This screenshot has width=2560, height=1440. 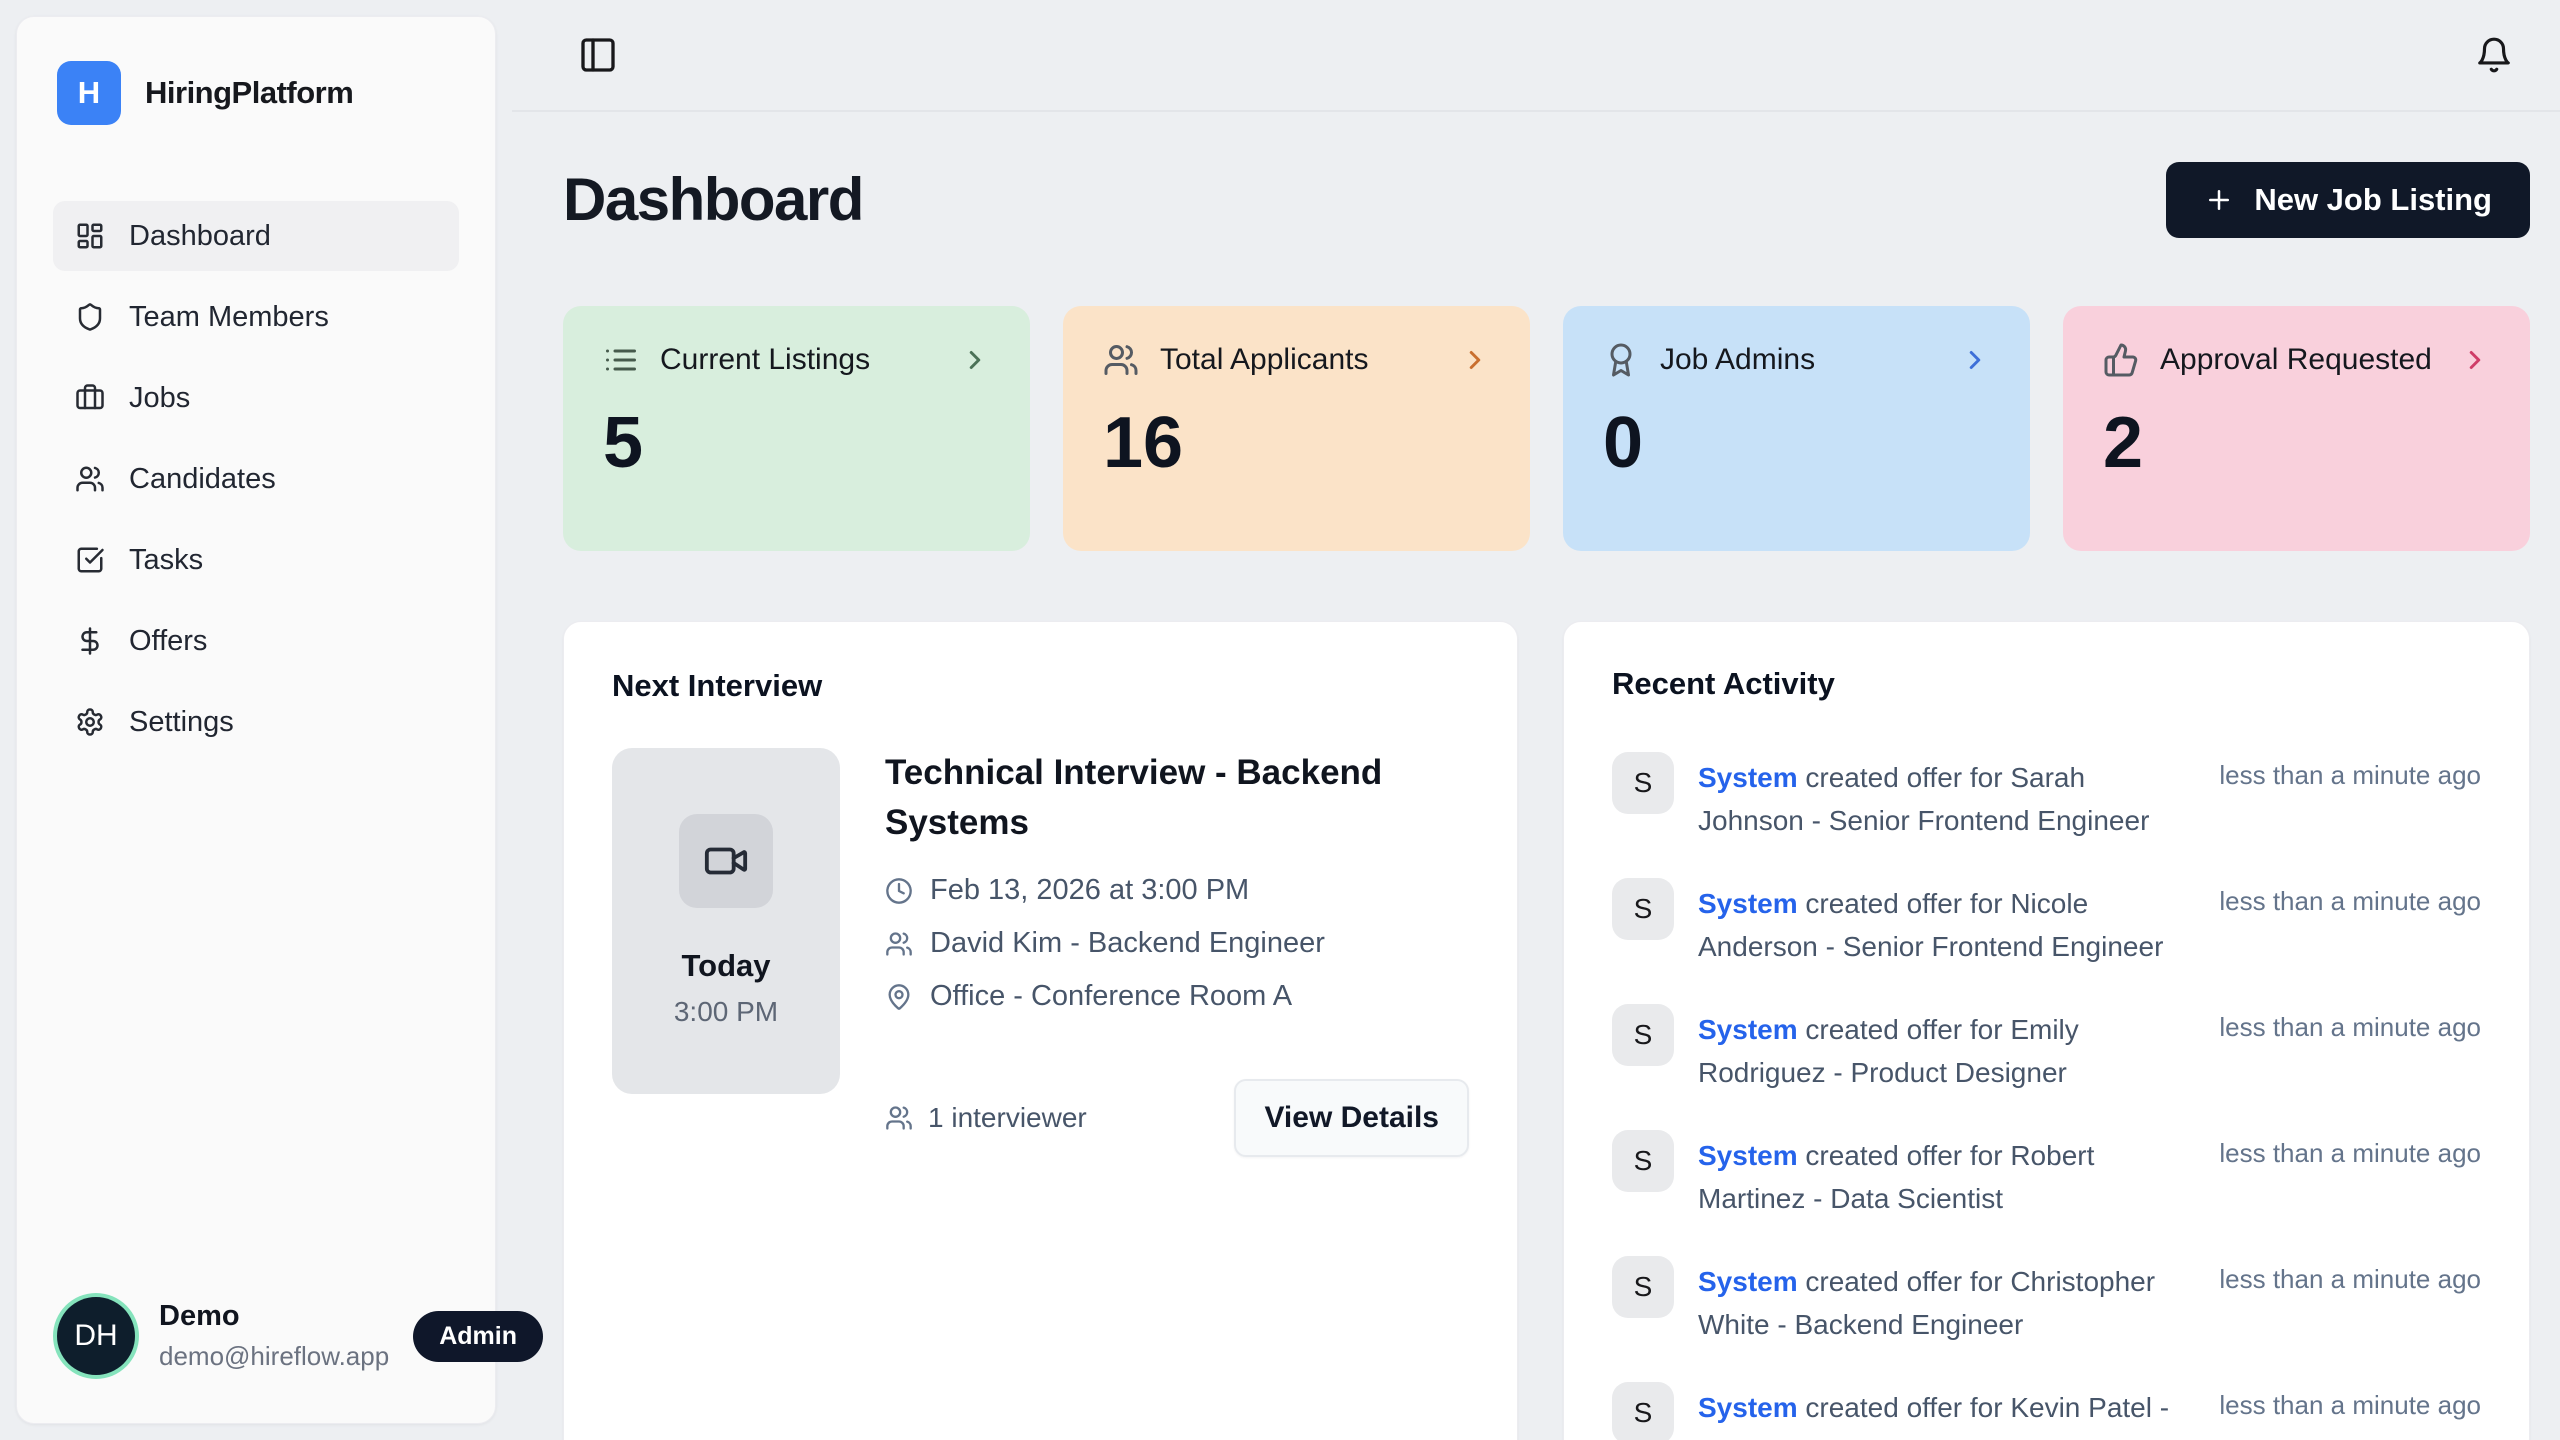 I want to click on interview-footer: 1 interviewer View Details, so click(x=1177, y=1118).